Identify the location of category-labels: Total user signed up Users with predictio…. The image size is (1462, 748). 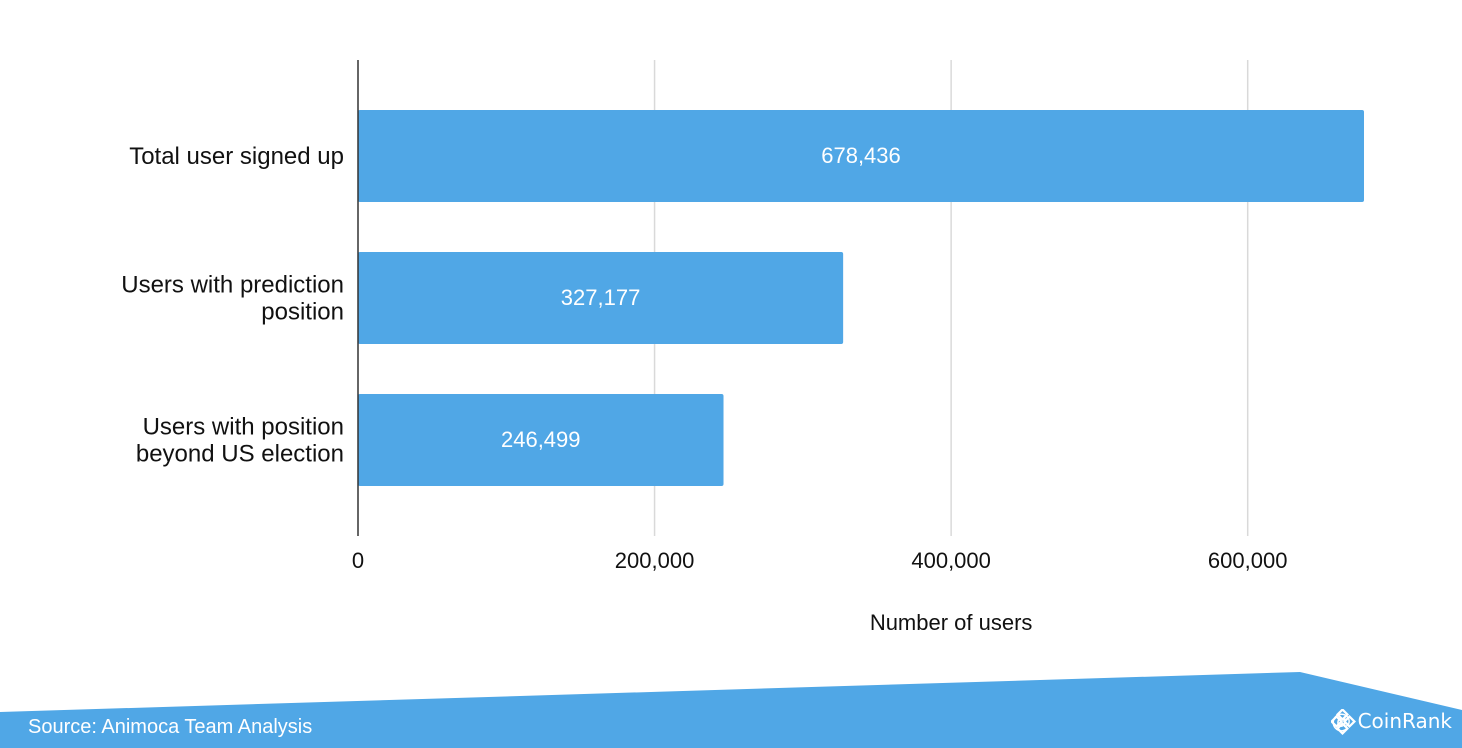
(232, 305).